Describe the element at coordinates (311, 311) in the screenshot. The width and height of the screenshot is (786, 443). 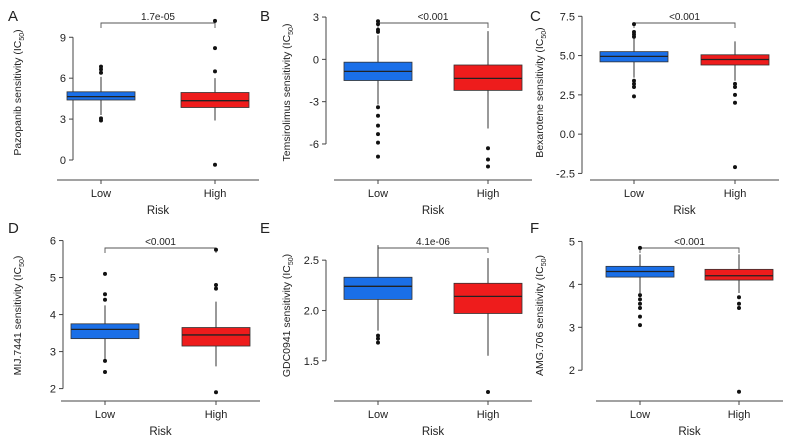
I see `y-tick-label: 2.0` at that location.